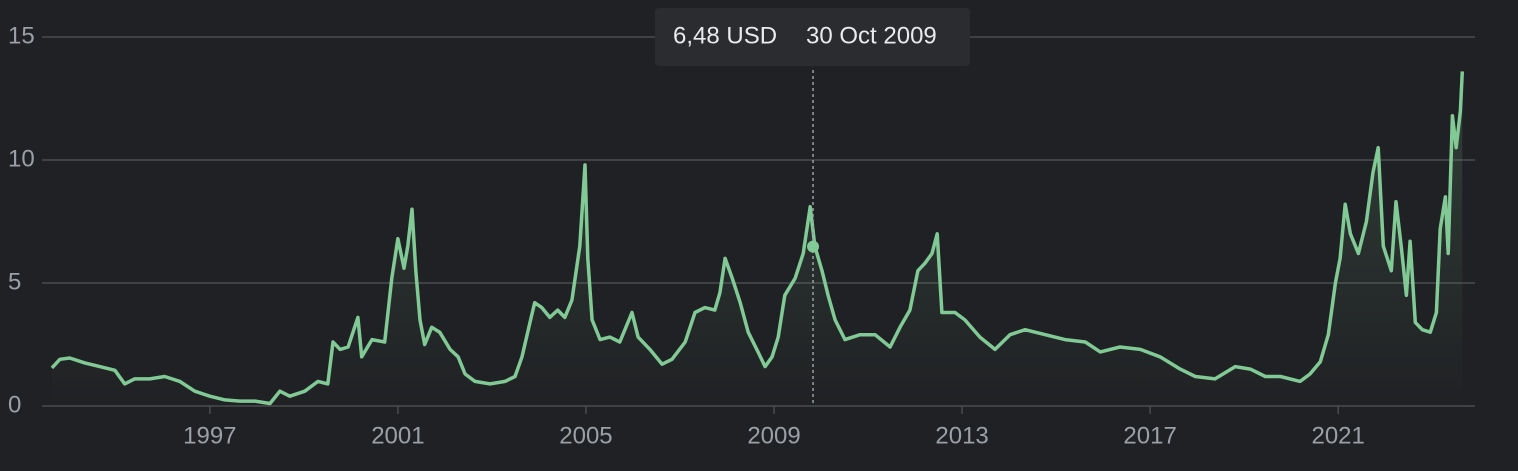 The width and height of the screenshot is (1518, 471). What do you see at coordinates (871, 35) in the screenshot?
I see `tooltip-date: 30 Oct 2009` at bounding box center [871, 35].